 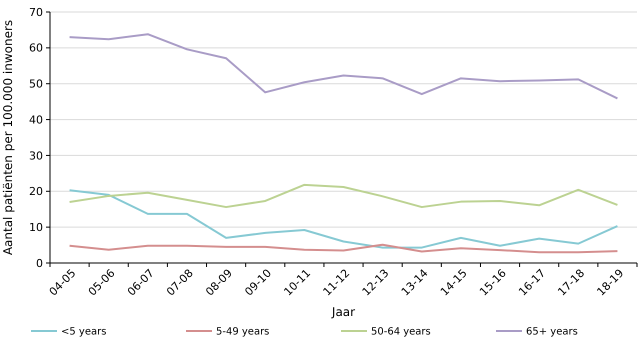 I want to click on x-axis-title: Jaar, so click(x=343, y=312).